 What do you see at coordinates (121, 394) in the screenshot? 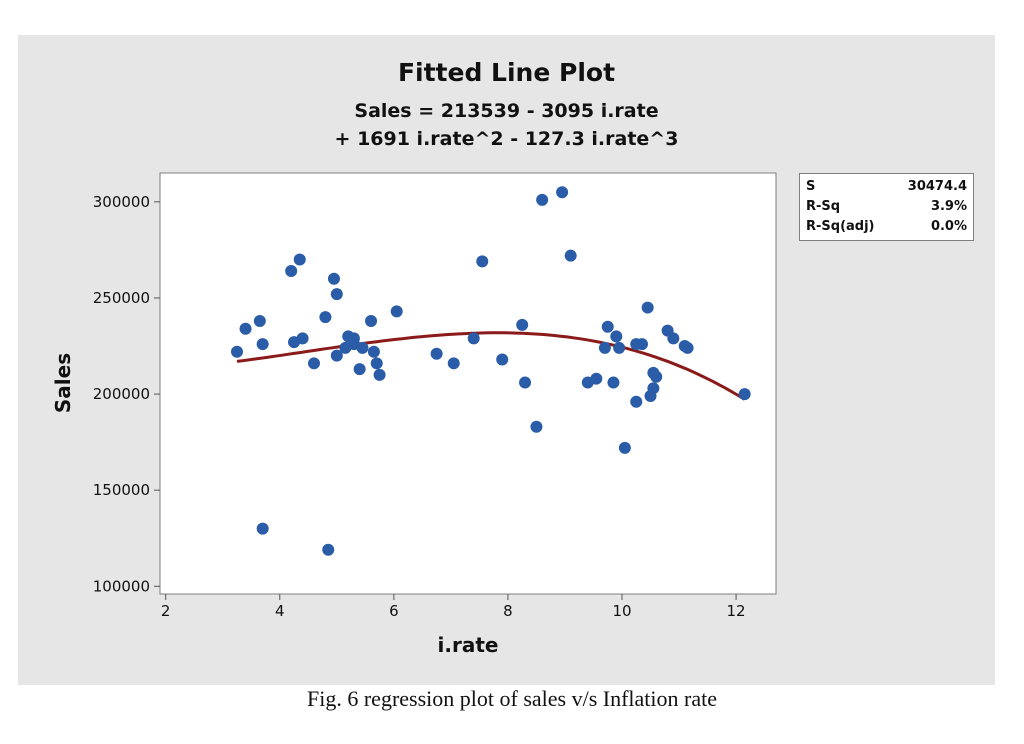
I see `y-tick-label: 200000` at bounding box center [121, 394].